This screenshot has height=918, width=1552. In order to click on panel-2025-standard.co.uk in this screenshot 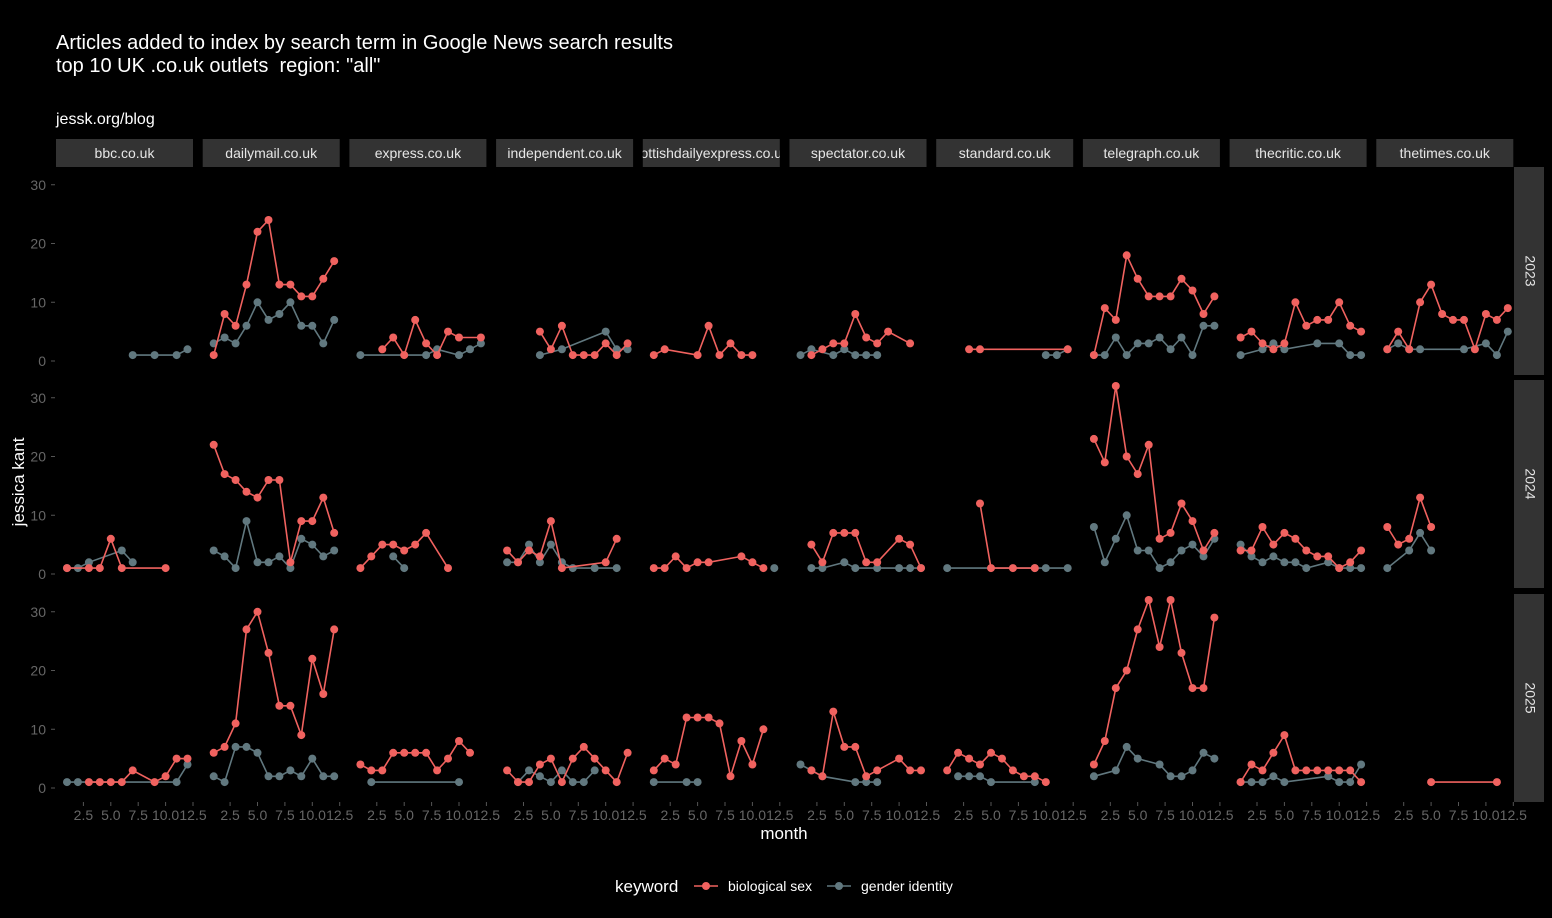, I will do `click(996, 767)`.